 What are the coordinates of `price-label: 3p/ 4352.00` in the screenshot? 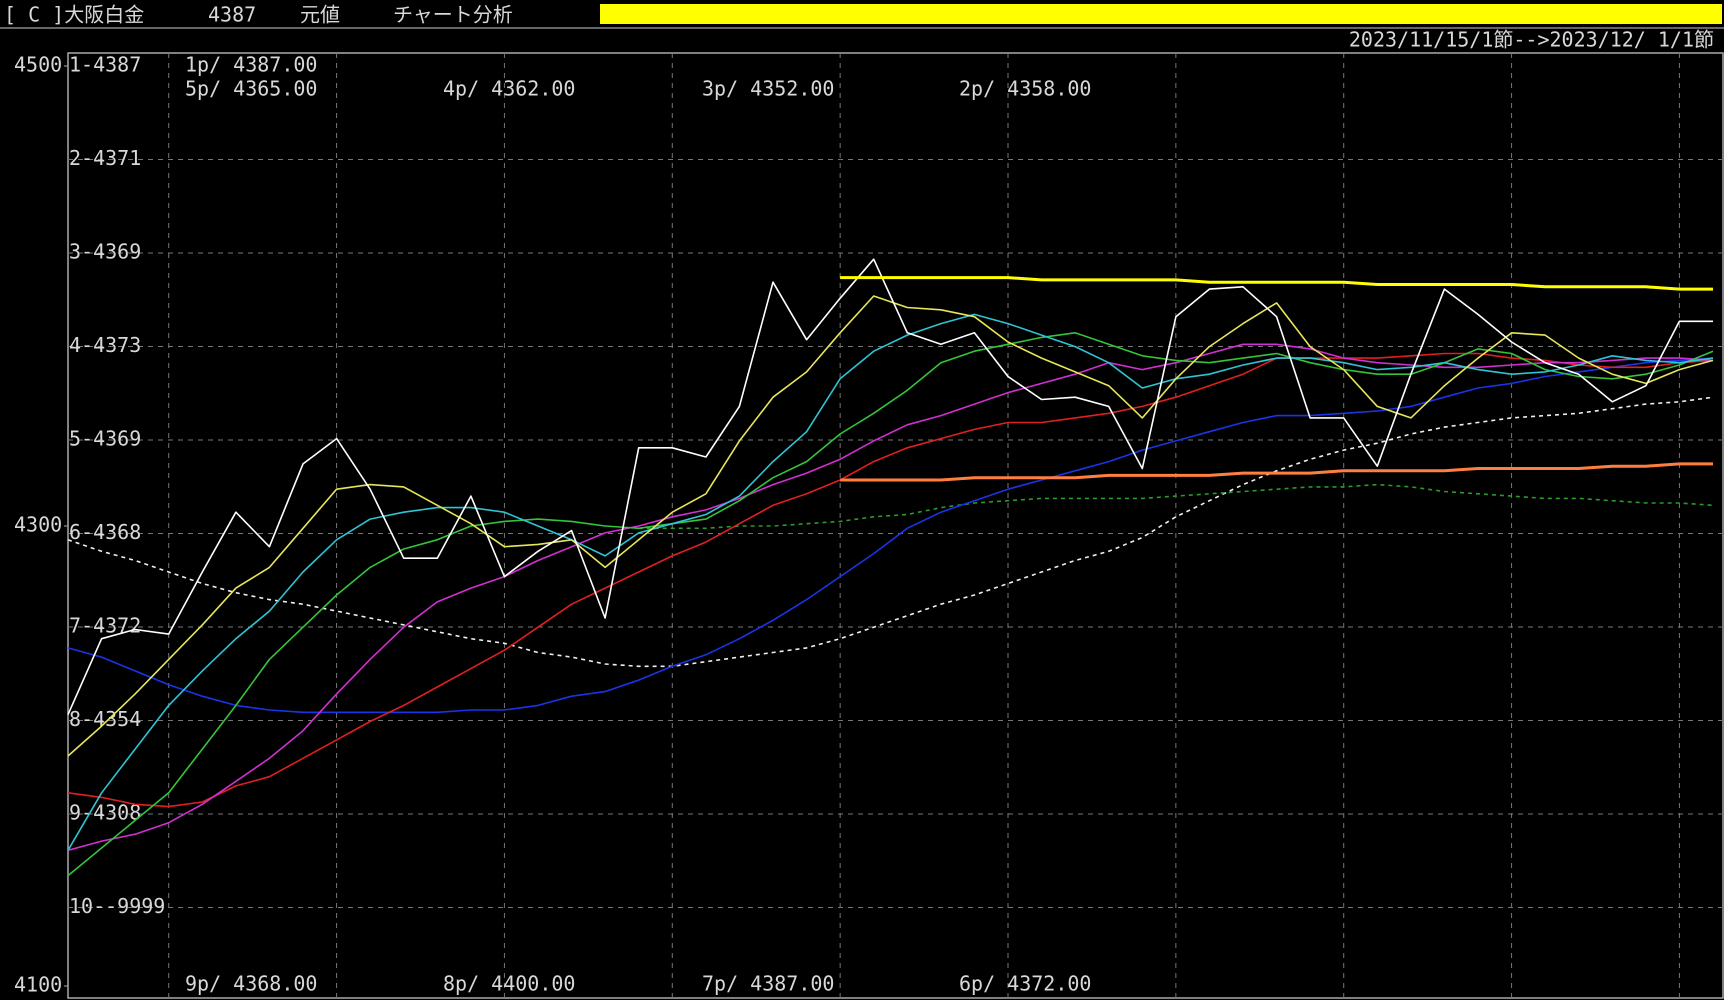 It's located at (768, 89).